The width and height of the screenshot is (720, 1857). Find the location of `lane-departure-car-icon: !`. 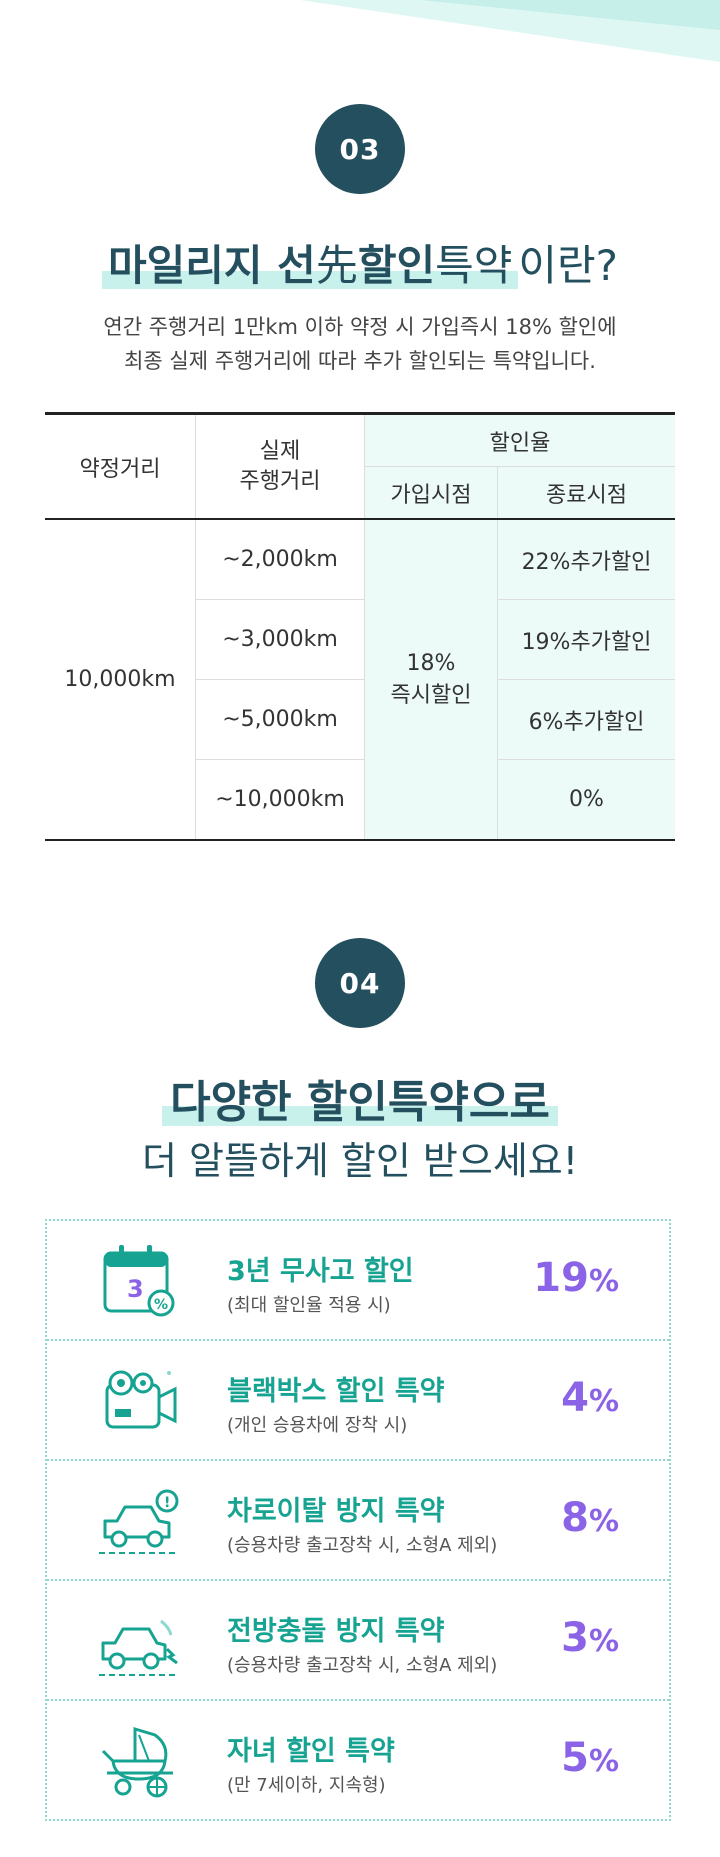

lane-departure-car-icon: ! is located at coordinates (139, 1521).